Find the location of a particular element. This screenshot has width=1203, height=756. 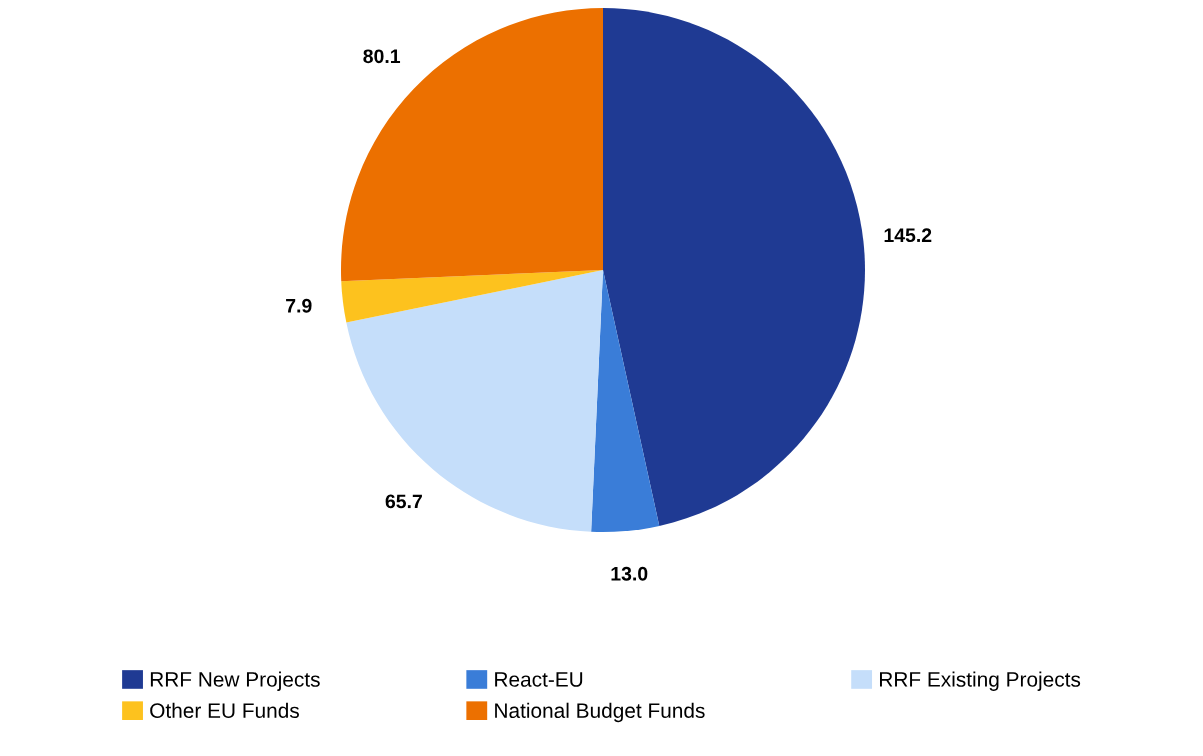

data-label: 145.2 is located at coordinates (908, 235).